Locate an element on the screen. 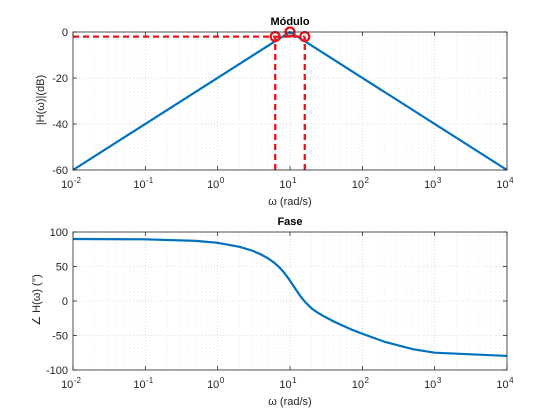 This screenshot has width=560, height=420. magnitude-y-tick-label: 0 is located at coordinates (65, 33).